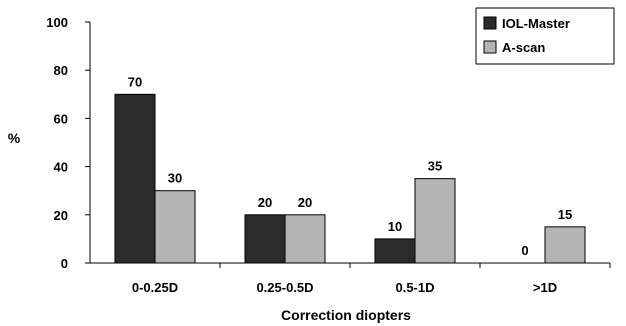 The width and height of the screenshot is (626, 326). What do you see at coordinates (346, 315) in the screenshot?
I see `x-axis-title: Correction diopters` at bounding box center [346, 315].